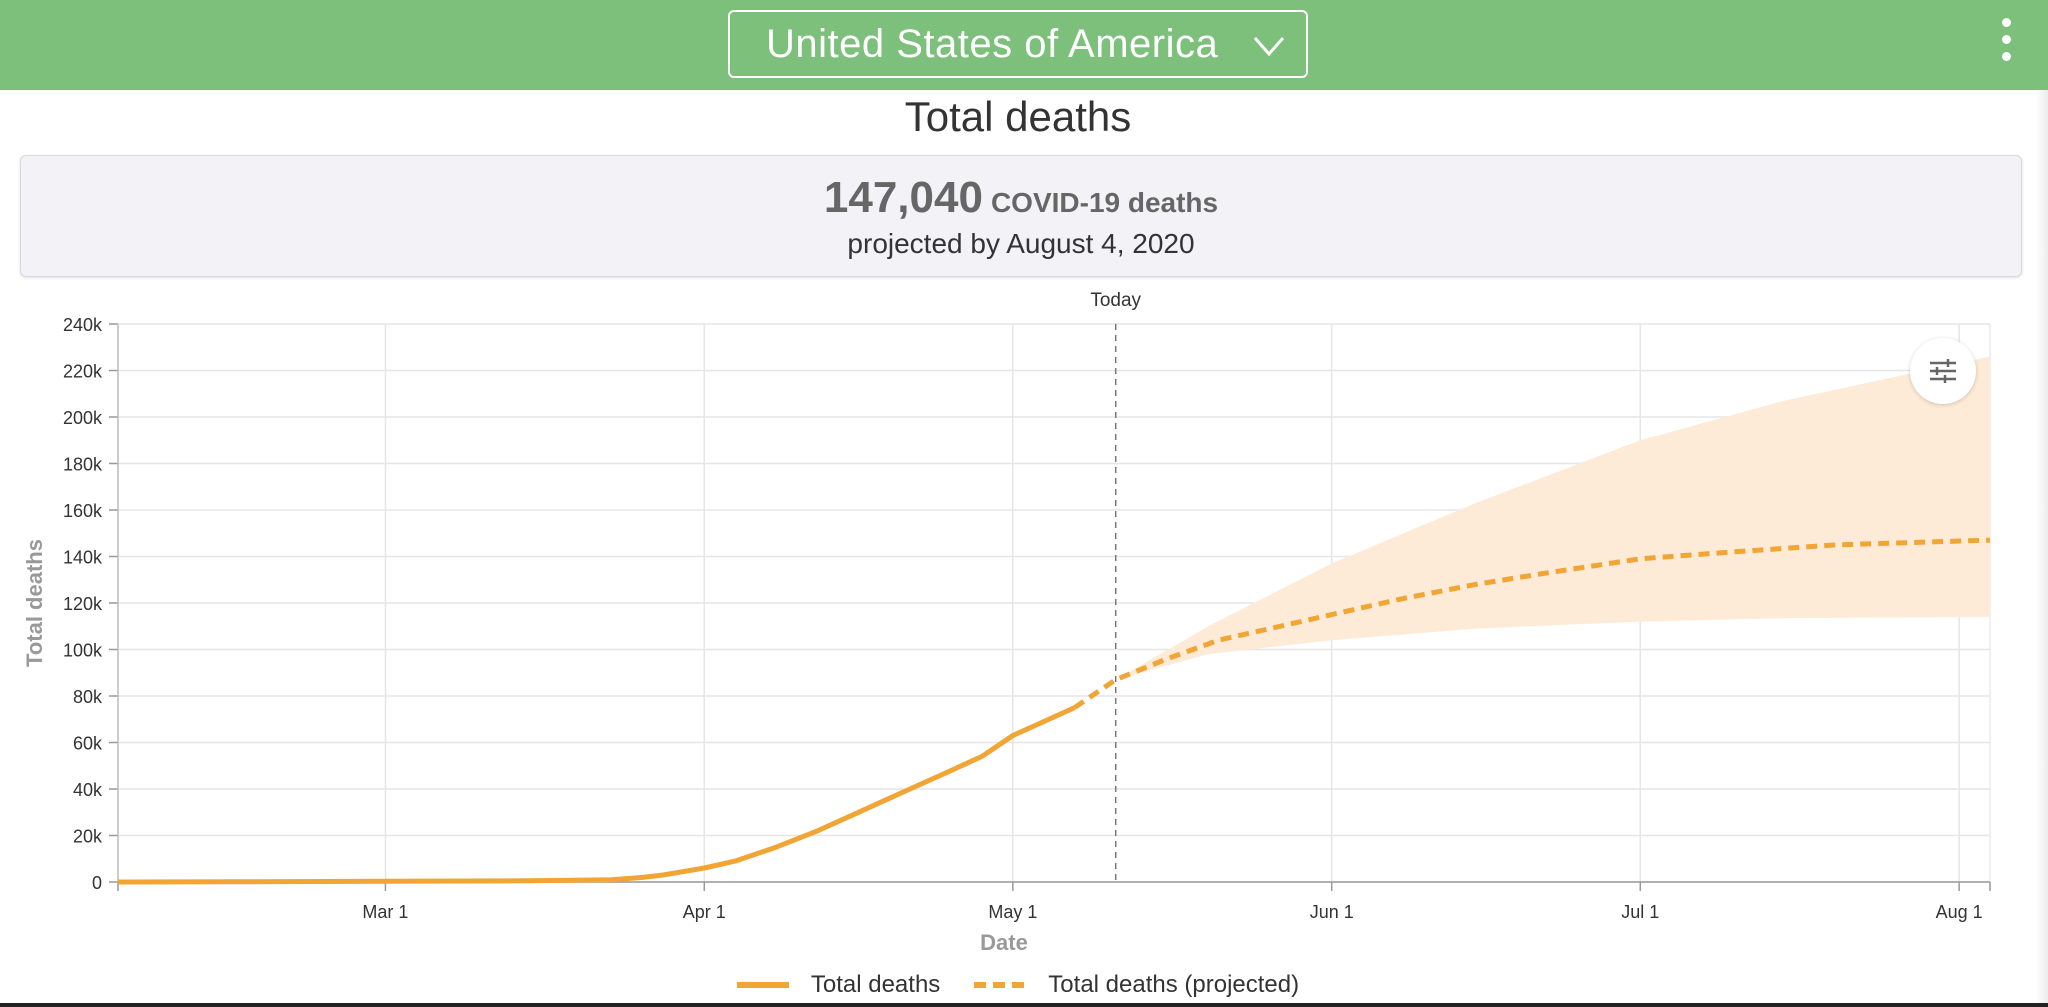 Image resolution: width=2048 pixels, height=1007 pixels. Describe the element at coordinates (1000, 985) in the screenshot. I see `legend-dashed-swatch` at that location.